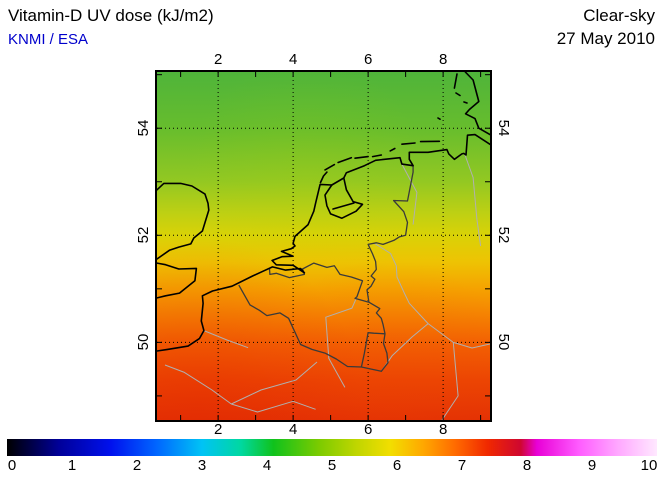 This screenshot has height=480, width=665. I want to click on colorbar-tick-label: 1, so click(72, 465).